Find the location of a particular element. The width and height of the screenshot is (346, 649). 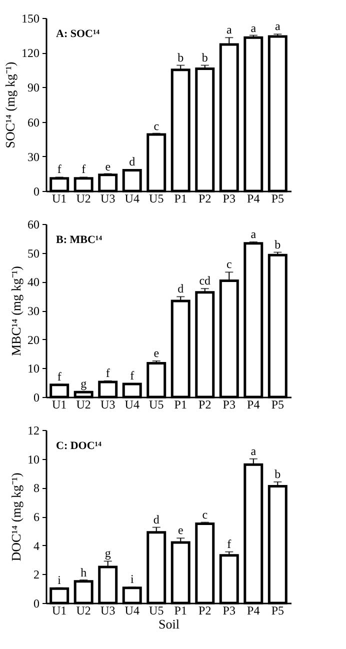

text: B: MBC¹⁴ is located at coordinates (79, 240).